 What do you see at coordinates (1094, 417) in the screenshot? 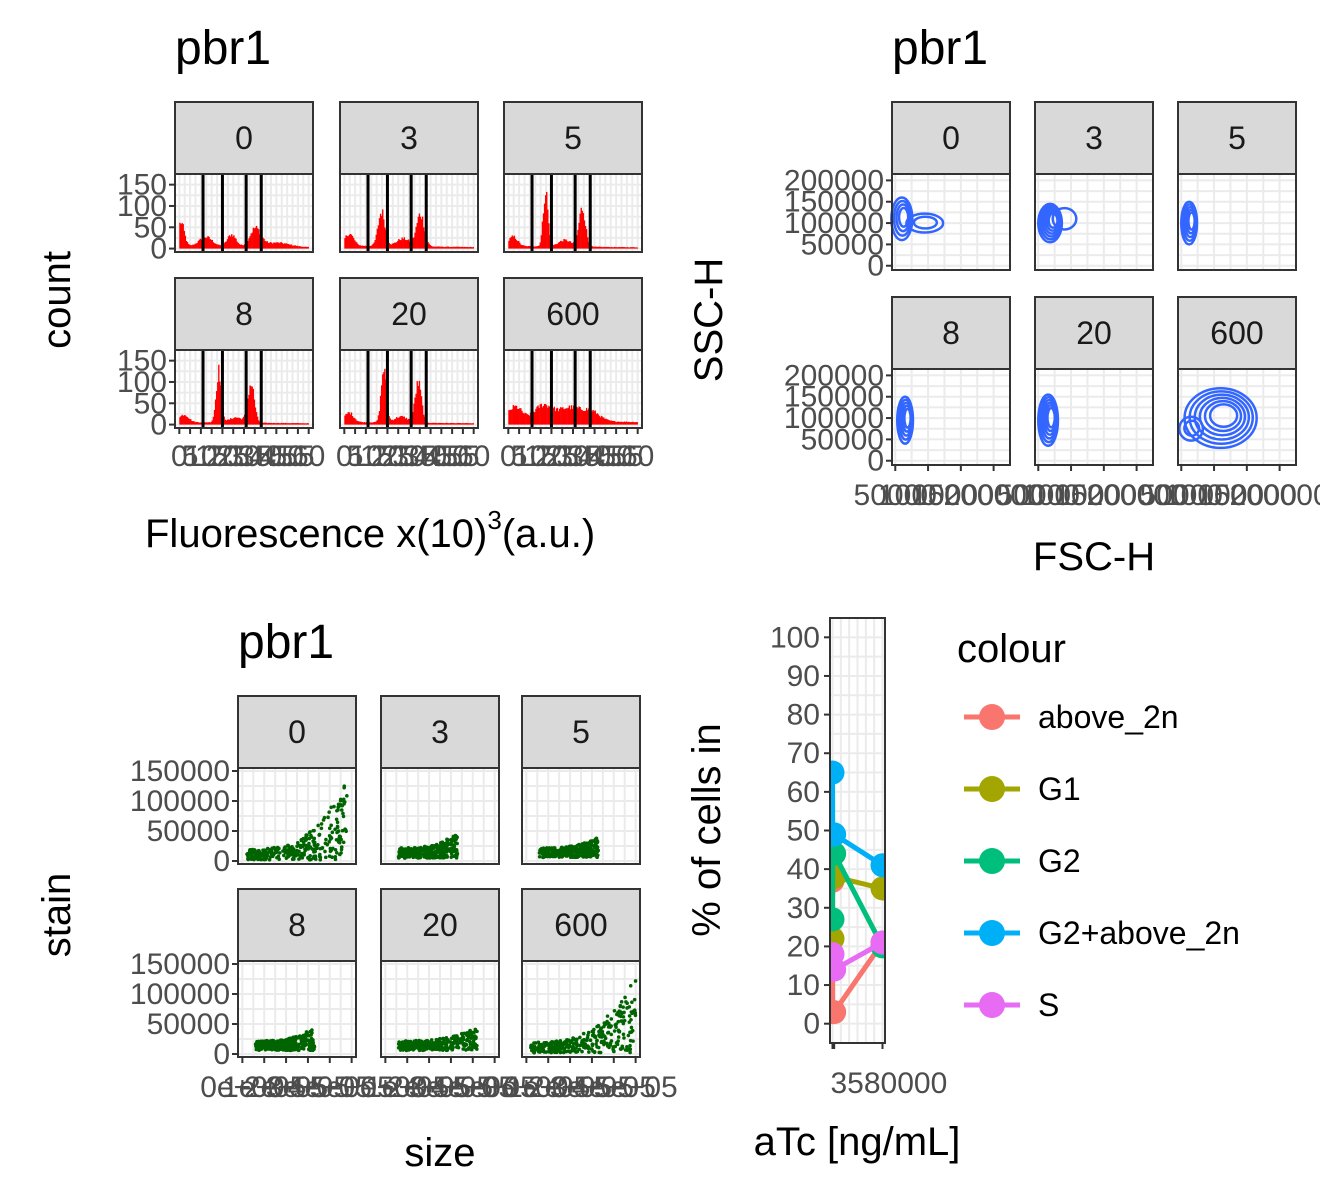
I see `facet-border` at bounding box center [1094, 417].